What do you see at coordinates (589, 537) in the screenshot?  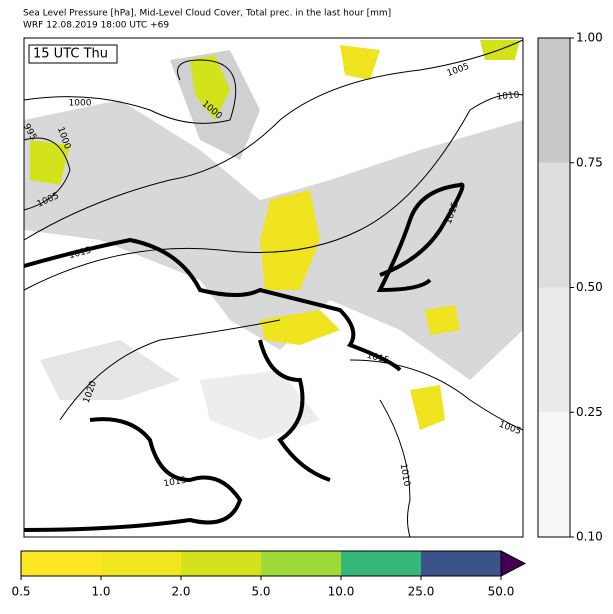 I see `tick-label: 0.10` at bounding box center [589, 537].